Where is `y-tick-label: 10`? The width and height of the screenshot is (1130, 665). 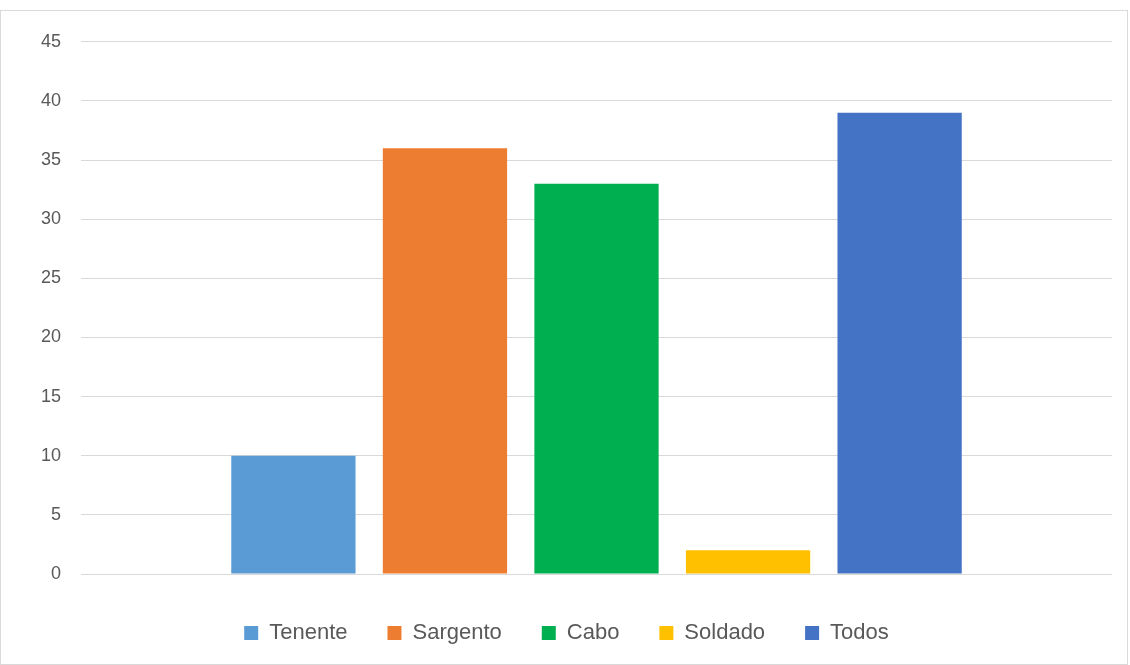 y-tick-label: 10 is located at coordinates (51, 454).